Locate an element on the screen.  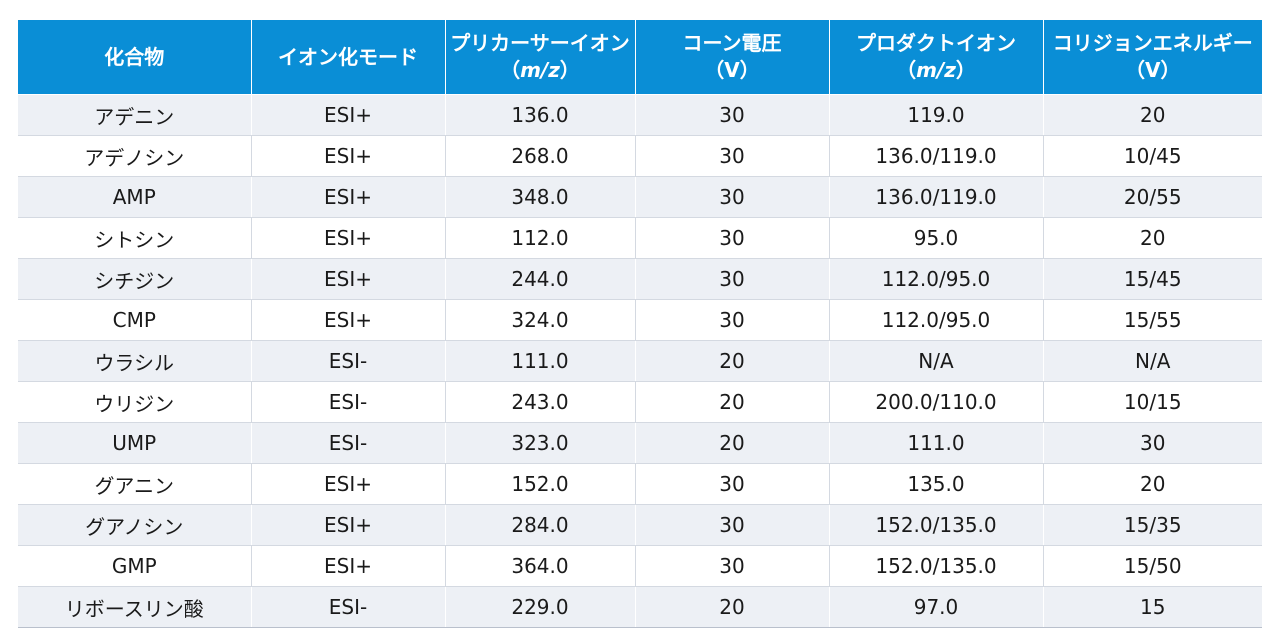
header-precursor-ion-close: ） is located at coordinates (569, 70).